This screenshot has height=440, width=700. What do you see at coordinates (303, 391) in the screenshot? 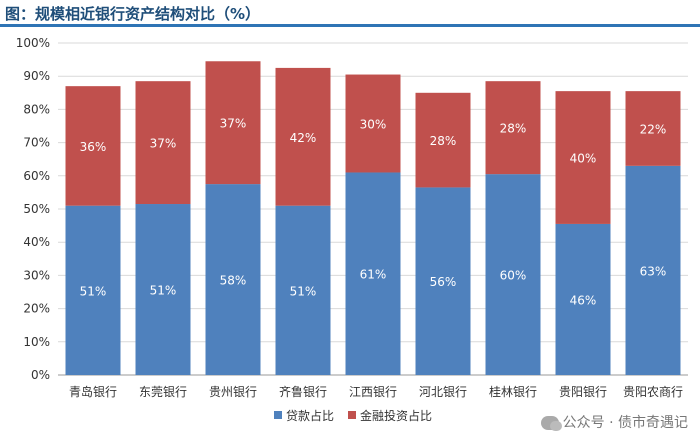
I see `x-tick-label: 齐鲁银行` at bounding box center [303, 391].